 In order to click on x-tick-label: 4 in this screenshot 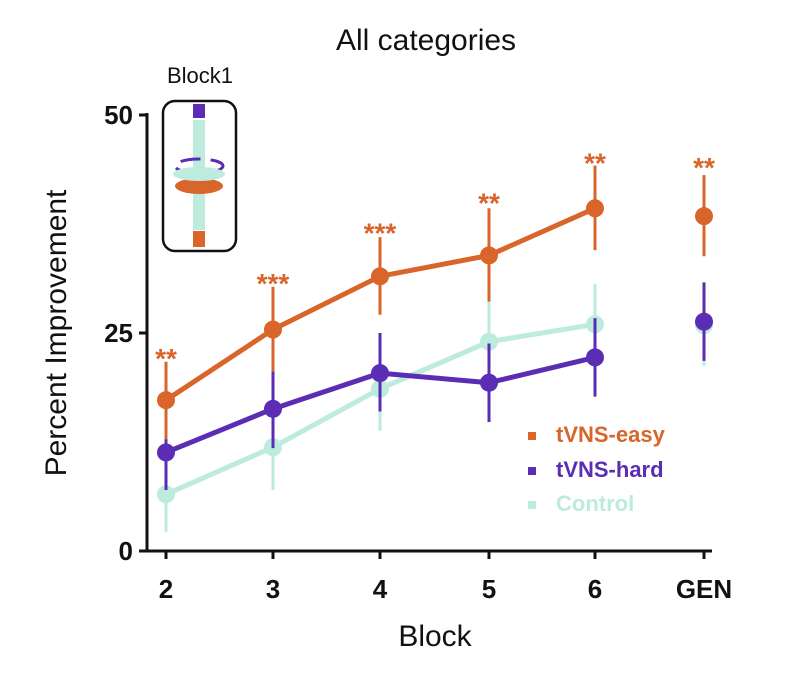, I will do `click(380, 589)`.